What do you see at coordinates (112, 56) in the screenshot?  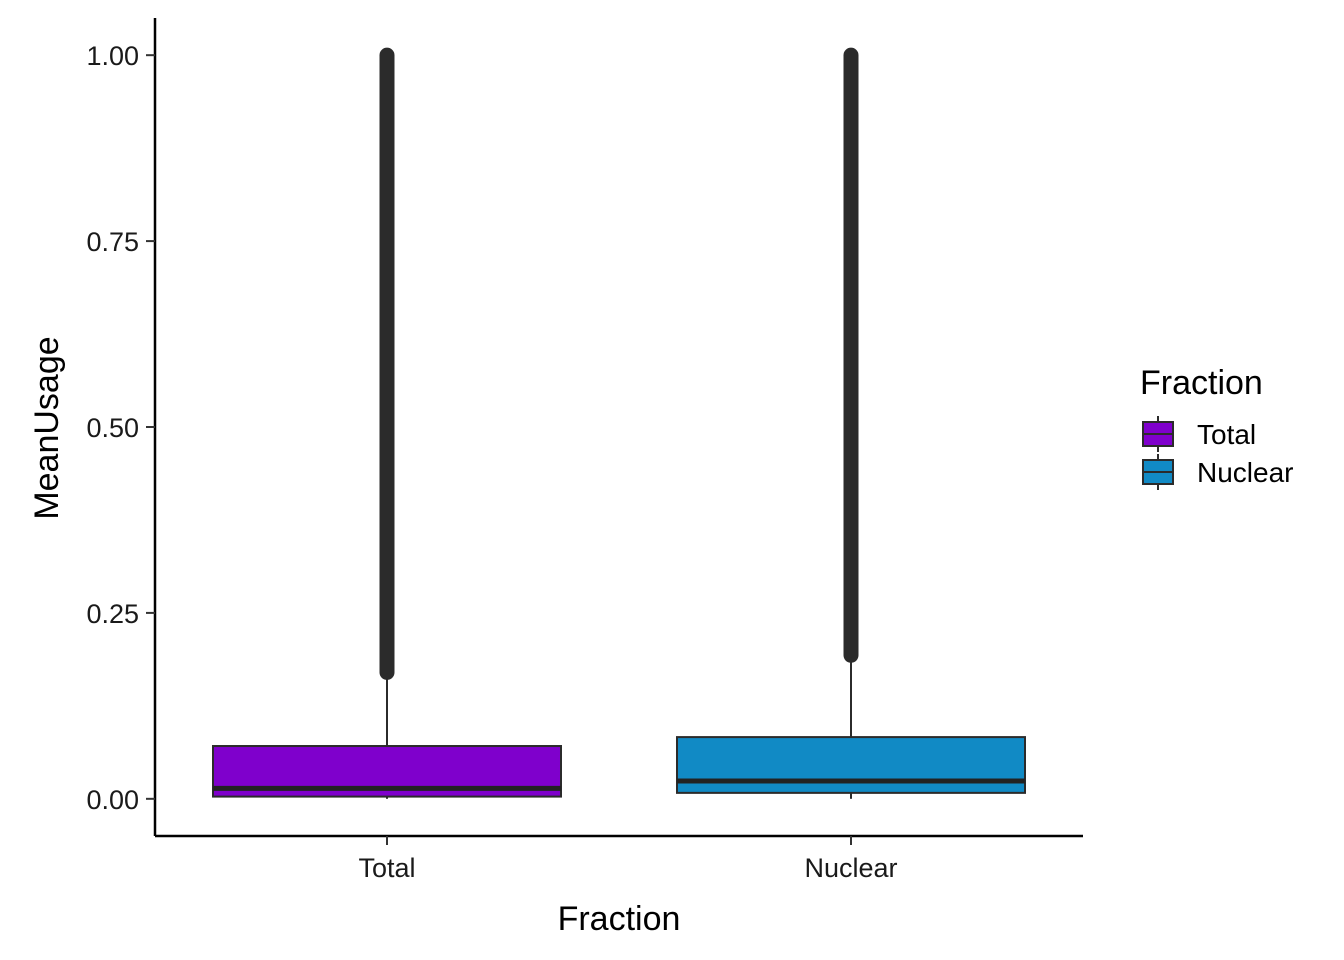 I see `y-tick-label: 1.00` at bounding box center [112, 56].